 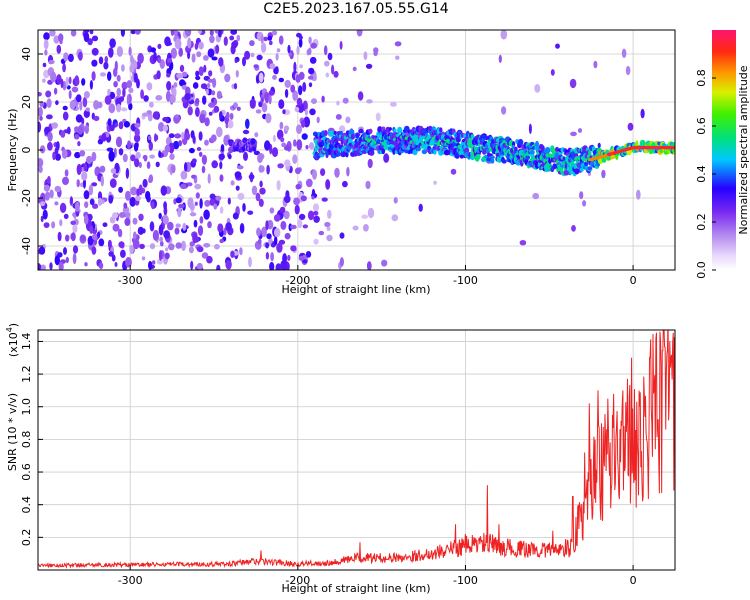 I want to click on snr-y-scale-label: (x104), so click(x=12, y=340).